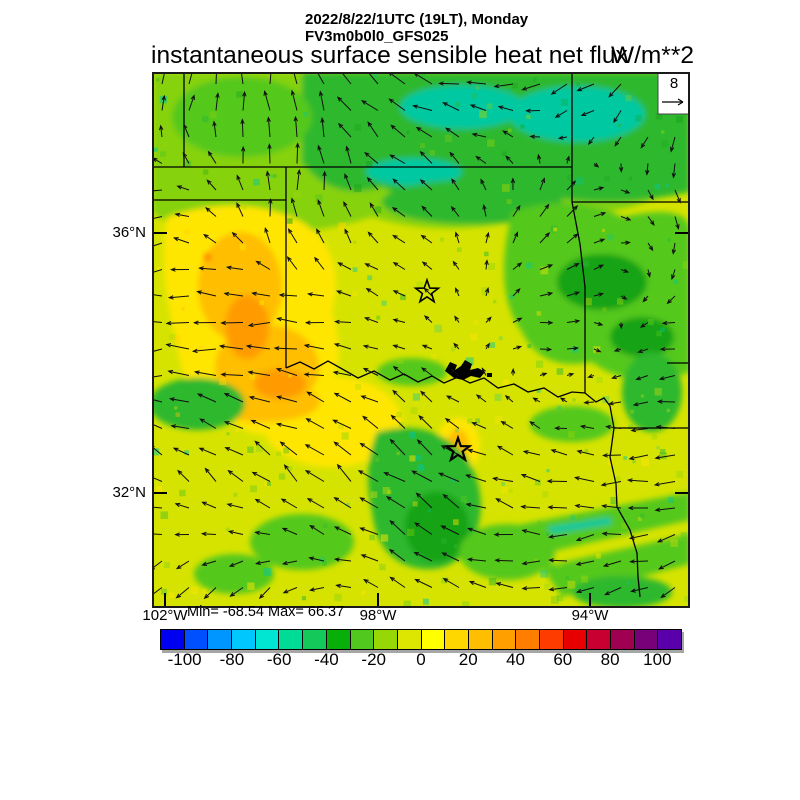  What do you see at coordinates (563, 659) in the screenshot?
I see `colorbar-tick-label: 60` at bounding box center [563, 659].